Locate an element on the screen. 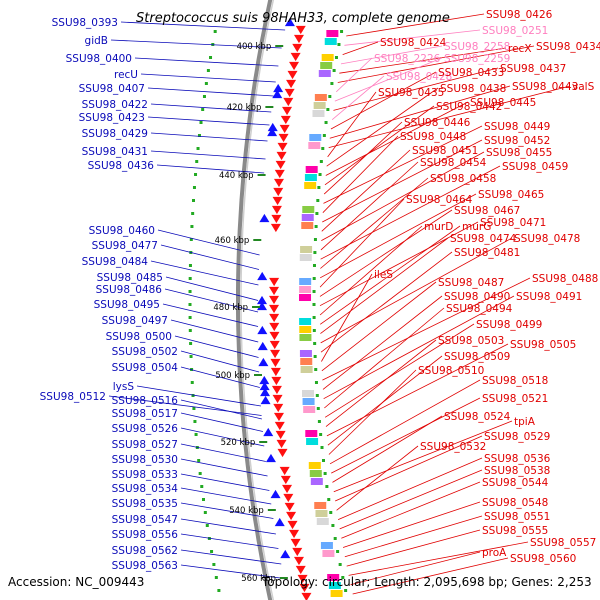 Image resolution: width=600 pixels, height=600 pixels. kbp-tick-label: 520 kbp is located at coordinates (238, 443).